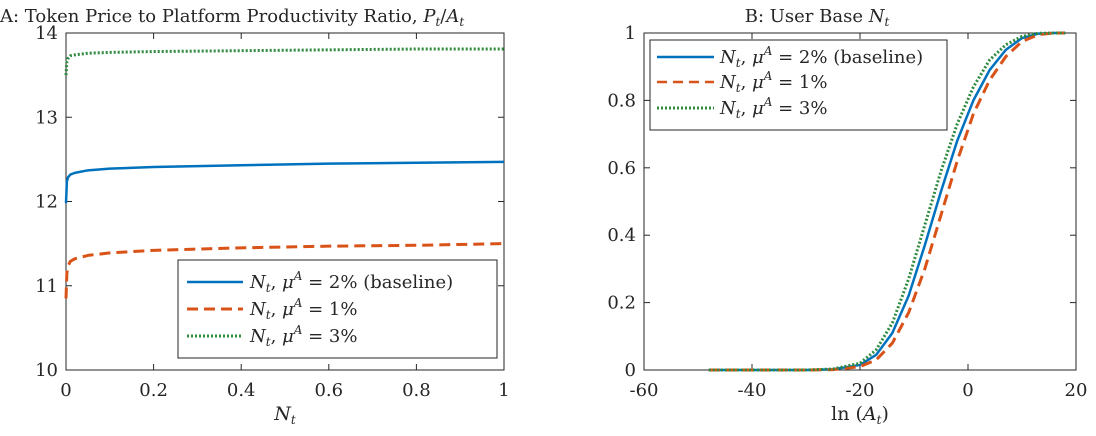 This screenshot has height=436, width=1096. I want to click on y-tick-label: 10, so click(46, 370).